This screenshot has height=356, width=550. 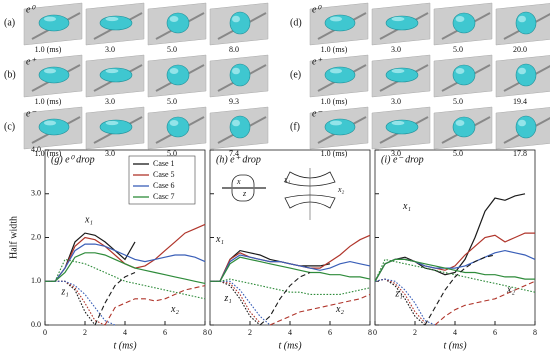 What do you see at coordinates (36, 280) in the screenshot?
I see `y-tick-label: 1.0` at bounding box center [36, 280].